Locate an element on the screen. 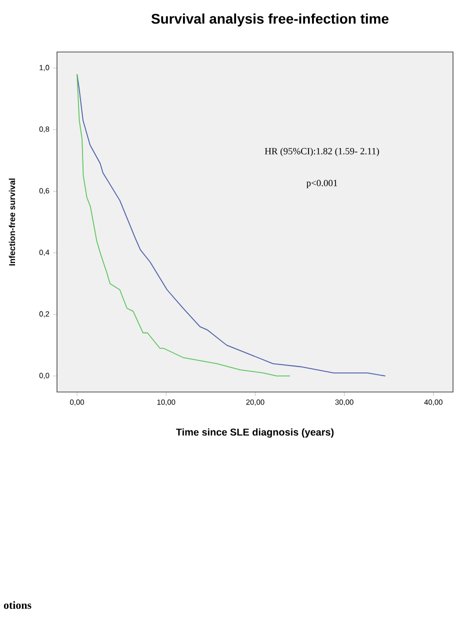  annotation: HR (95%CI):1.82 (1.59- 2.11) is located at coordinates (321, 152).